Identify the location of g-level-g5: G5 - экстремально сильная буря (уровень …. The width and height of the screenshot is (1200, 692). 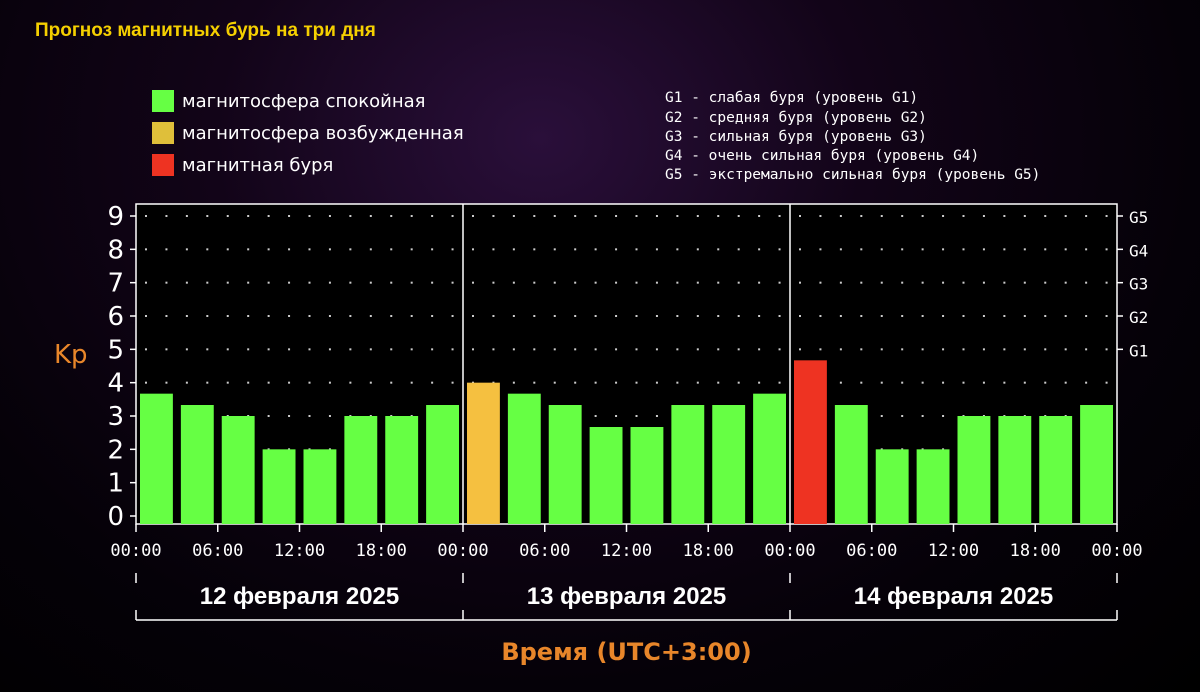
(853, 175).